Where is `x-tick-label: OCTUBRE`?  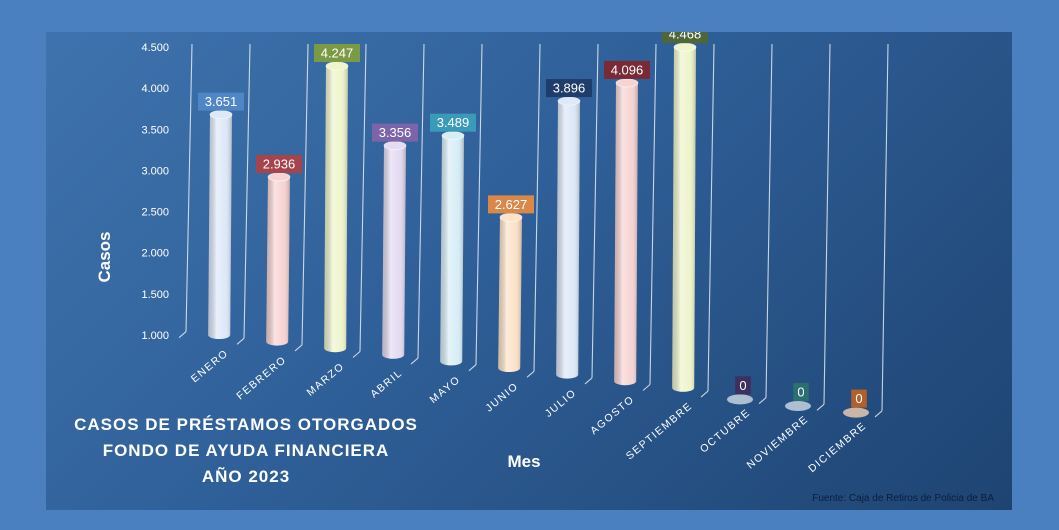 x-tick-label: OCTUBRE is located at coordinates (725, 431).